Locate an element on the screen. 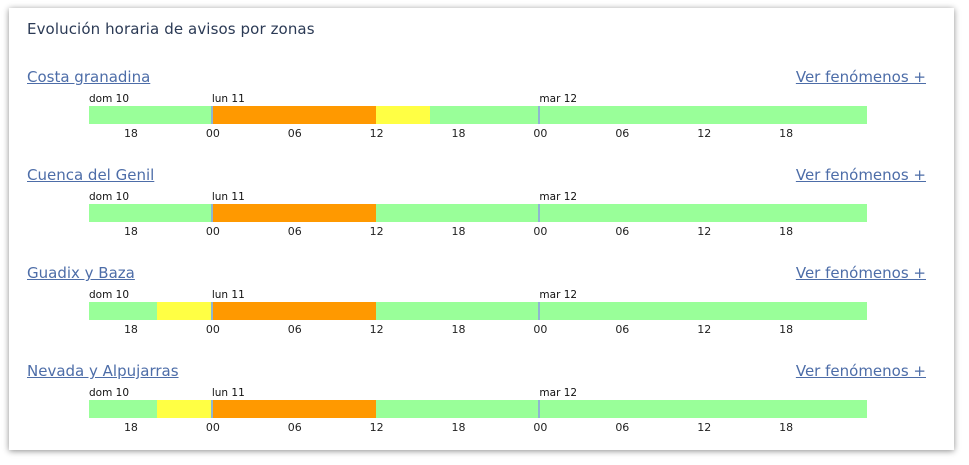 The image size is (969, 465). zone-name-link: Costa granadina is located at coordinates (89, 77).